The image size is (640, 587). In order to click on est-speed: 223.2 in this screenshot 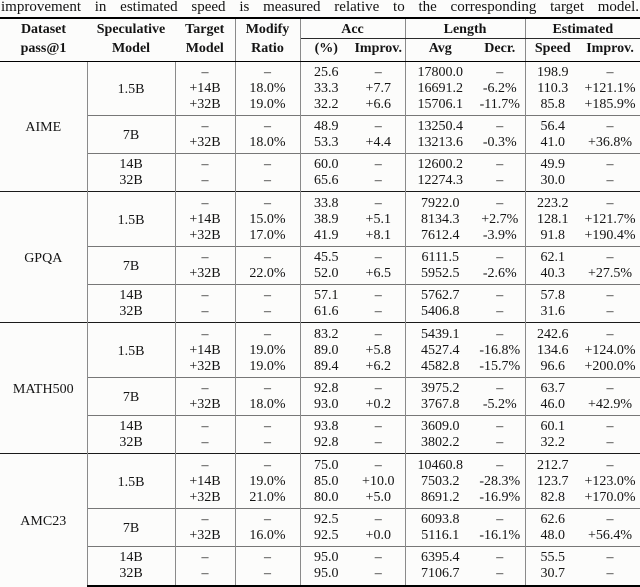, I will do `click(553, 201)`.